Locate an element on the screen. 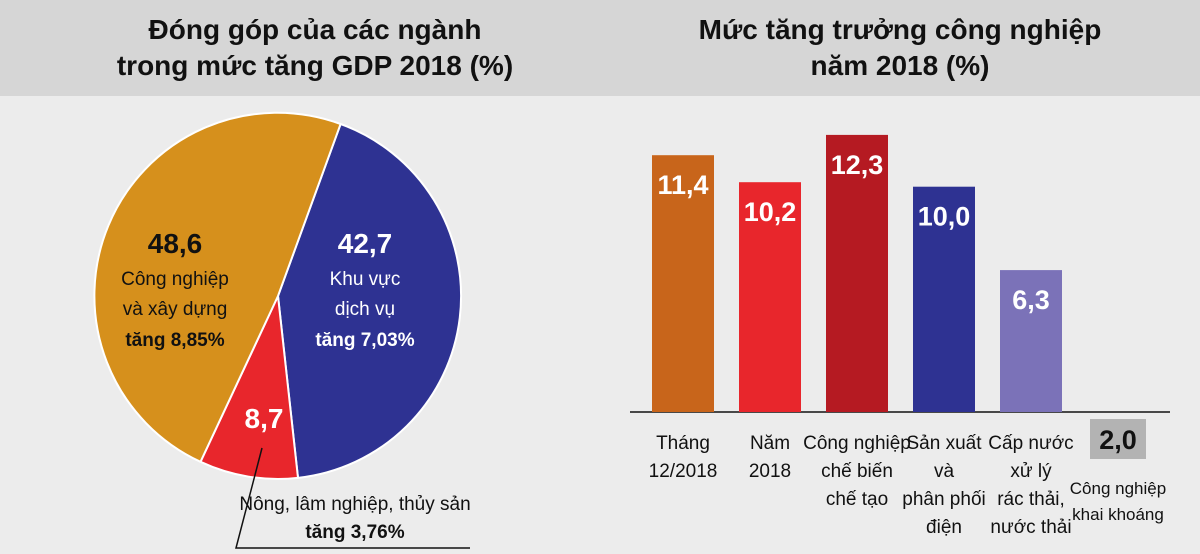  pie-slice-name: dịch vụ is located at coordinates (365, 309).